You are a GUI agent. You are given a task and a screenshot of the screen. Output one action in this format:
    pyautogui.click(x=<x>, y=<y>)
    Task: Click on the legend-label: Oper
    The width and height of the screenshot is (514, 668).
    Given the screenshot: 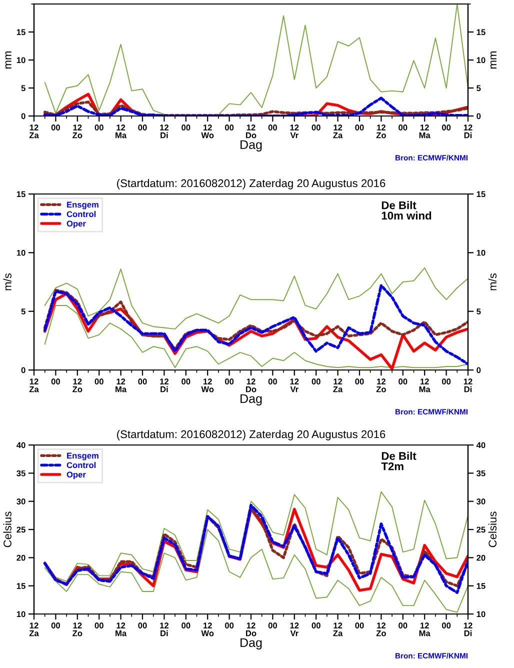 What is the action you would take?
    pyautogui.click(x=76, y=476)
    